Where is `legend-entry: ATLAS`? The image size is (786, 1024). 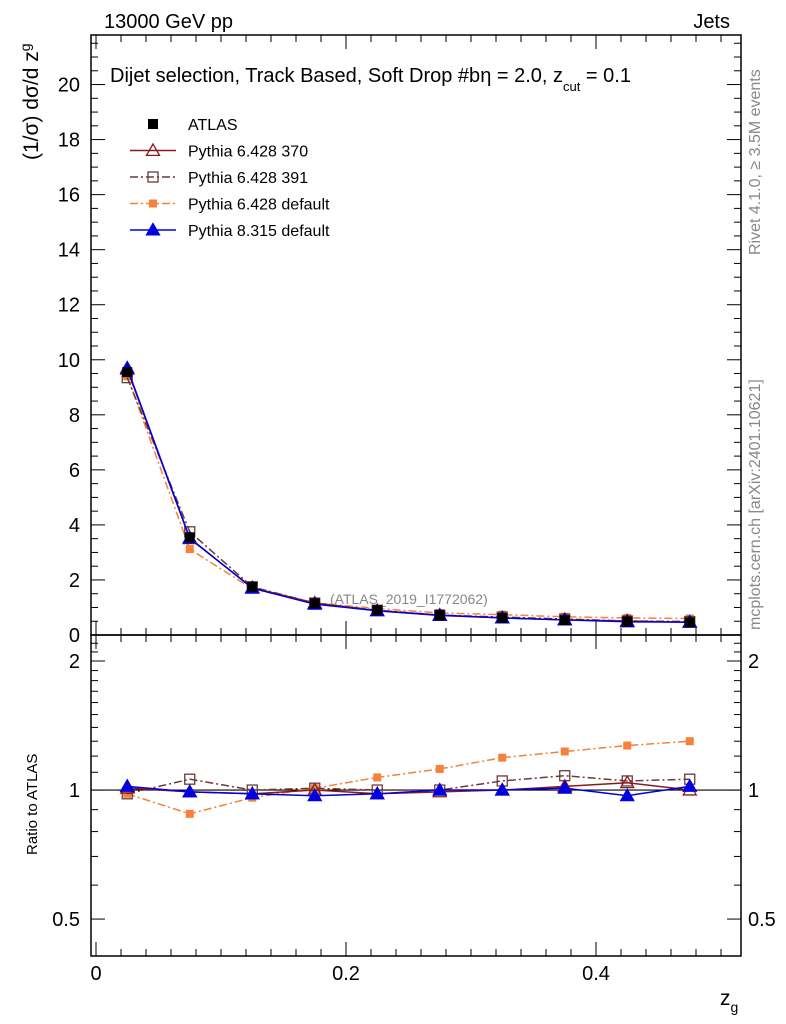
legend-entry: ATLAS is located at coordinates (193, 125).